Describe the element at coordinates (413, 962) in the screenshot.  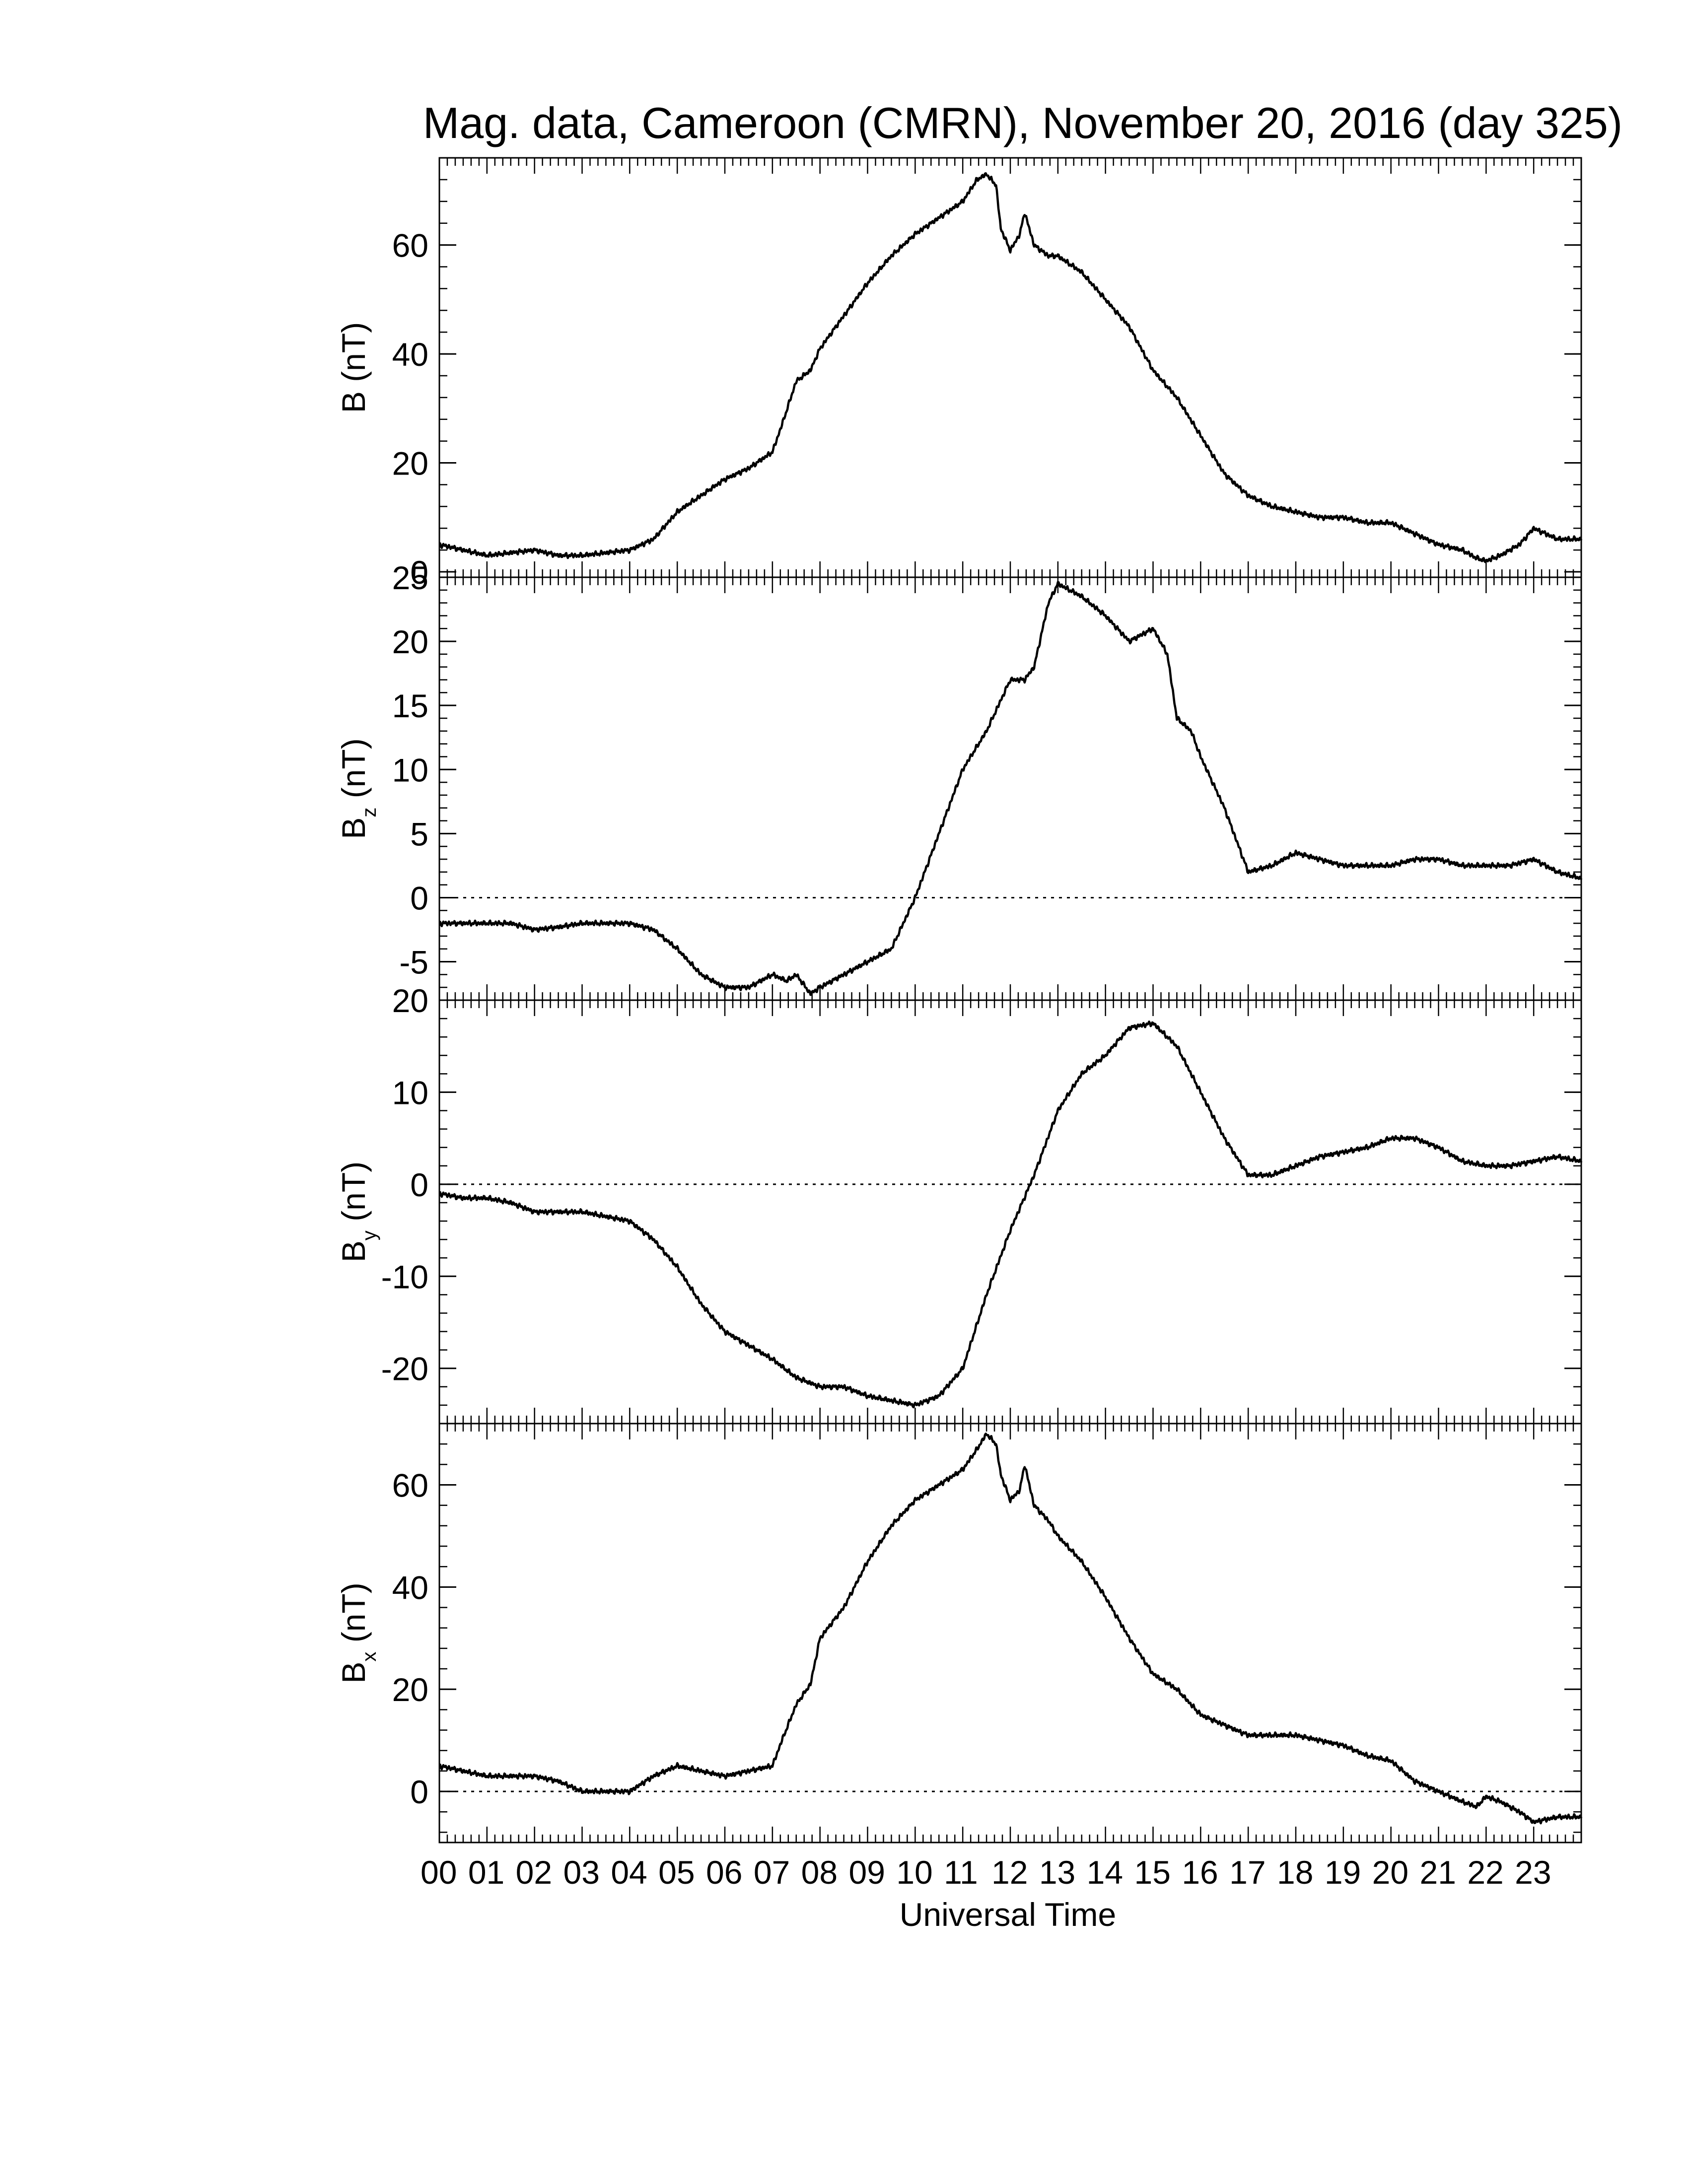
I see `y-tick-label: -5` at that location.